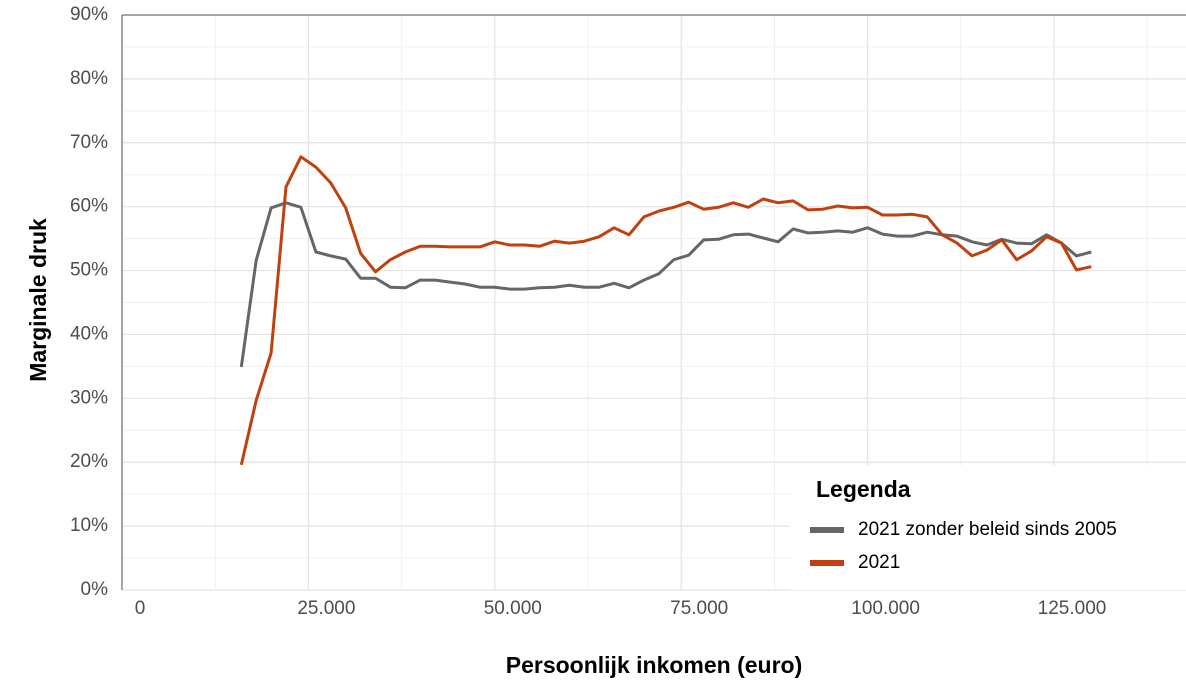 The image size is (1186, 687). I want to click on legend-box, so click(988, 528).